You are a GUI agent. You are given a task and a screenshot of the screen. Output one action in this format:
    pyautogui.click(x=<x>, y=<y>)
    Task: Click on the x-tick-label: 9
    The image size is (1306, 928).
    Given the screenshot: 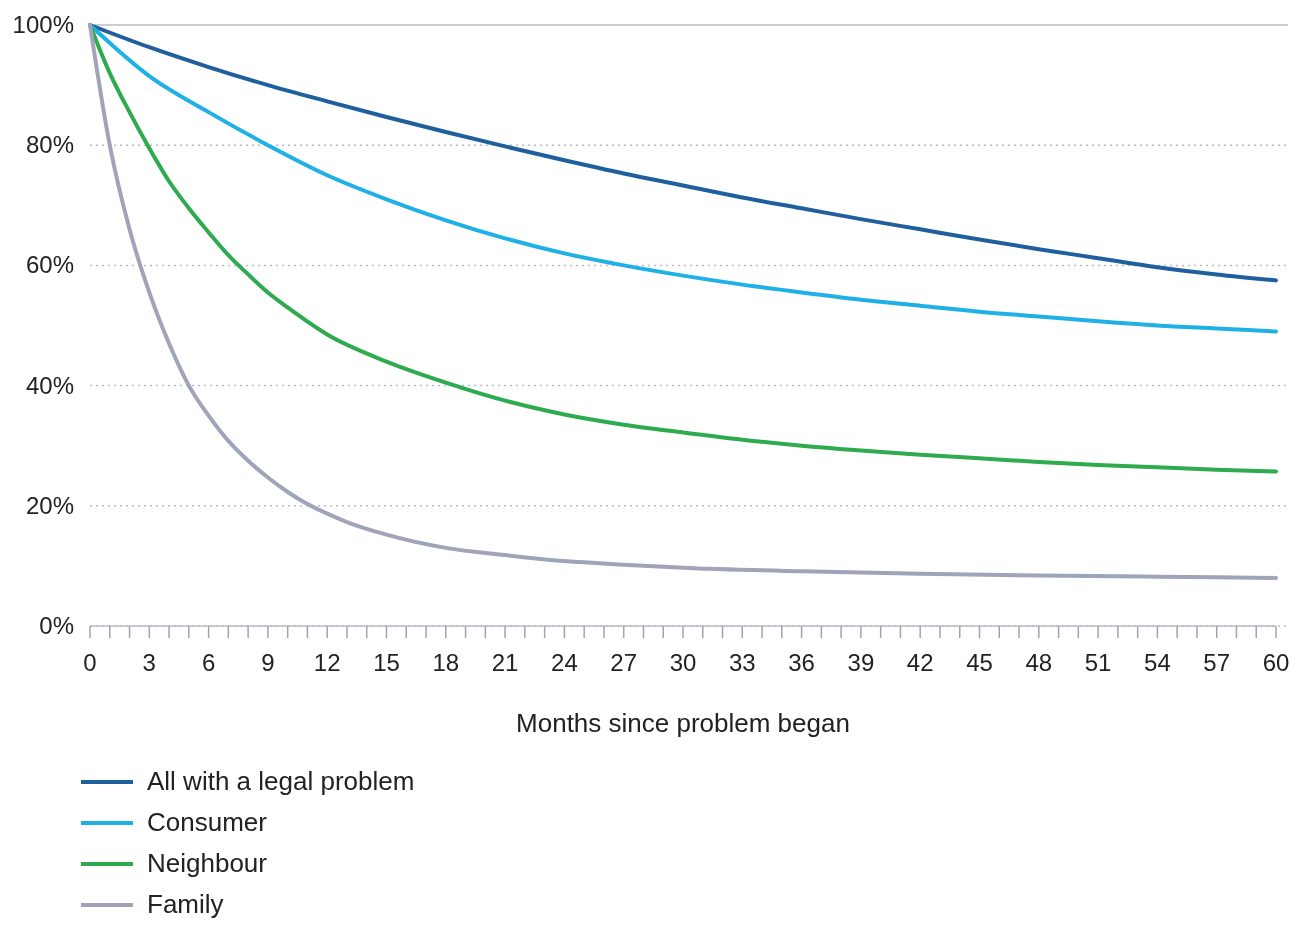 What is the action you would take?
    pyautogui.click(x=268, y=662)
    